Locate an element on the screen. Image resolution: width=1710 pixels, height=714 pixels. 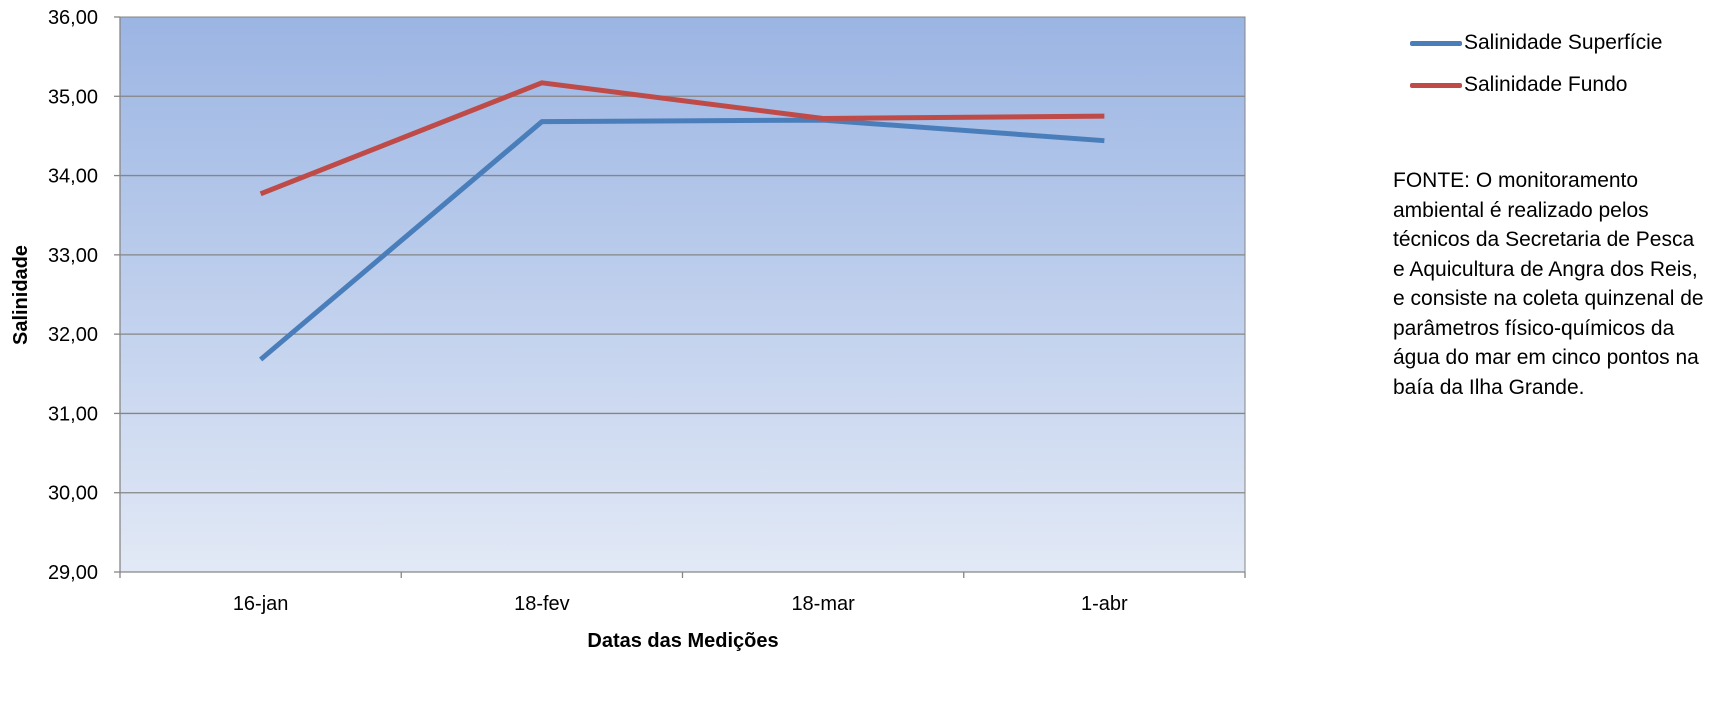
legend-item-superficie: Salinidade Superfície is located at coordinates (1536, 43).